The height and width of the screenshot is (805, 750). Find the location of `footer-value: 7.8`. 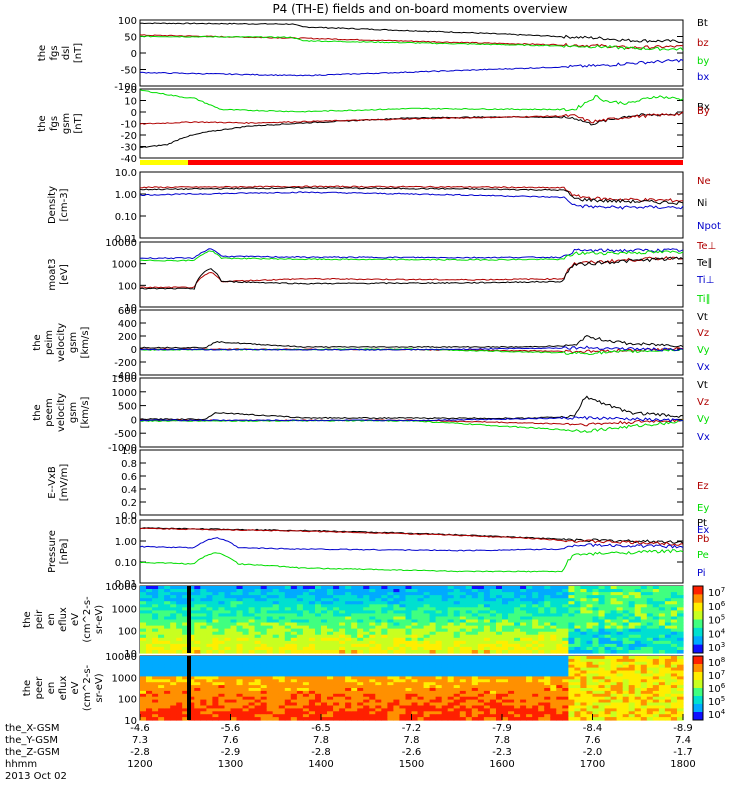

footer-value: 7.8 is located at coordinates (412, 740).